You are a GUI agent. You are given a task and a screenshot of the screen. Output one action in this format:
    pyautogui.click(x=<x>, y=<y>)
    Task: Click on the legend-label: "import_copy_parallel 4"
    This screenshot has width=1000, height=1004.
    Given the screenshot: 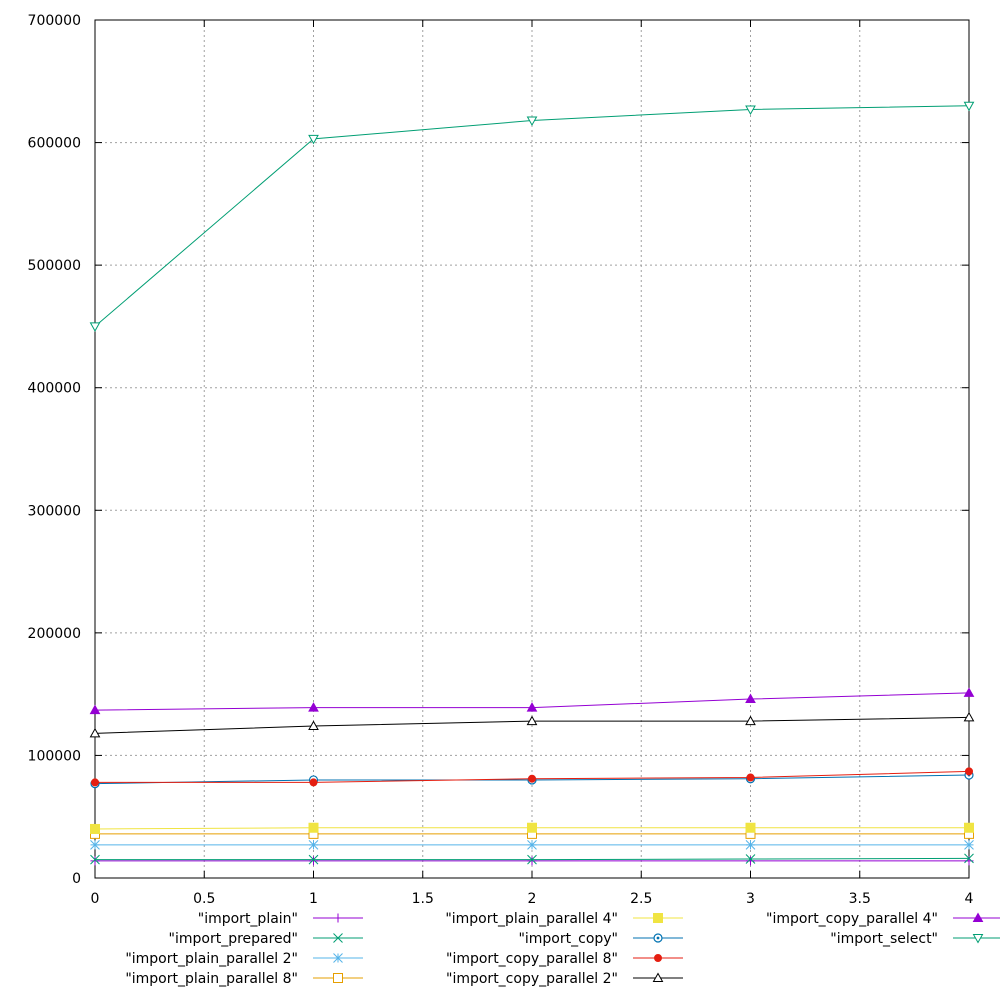 What is the action you would take?
    pyautogui.click(x=852, y=919)
    